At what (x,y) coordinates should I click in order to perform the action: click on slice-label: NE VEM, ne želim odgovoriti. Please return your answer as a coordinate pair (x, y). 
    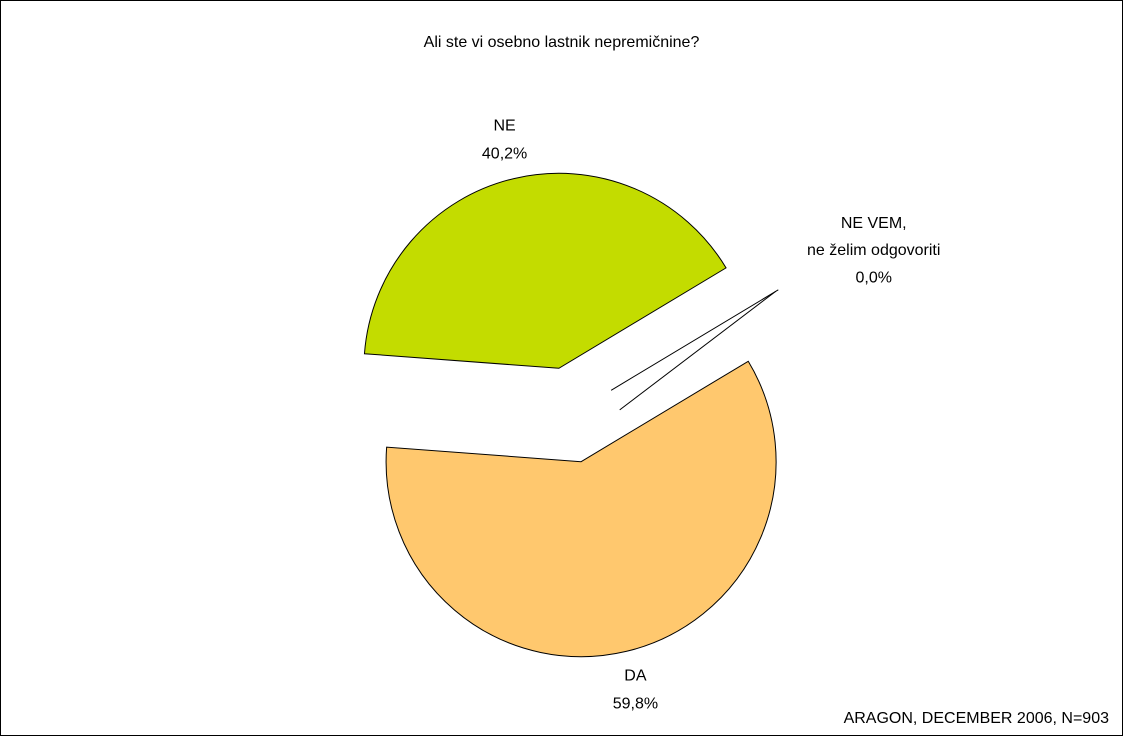
    Looking at the image, I should click on (874, 237).